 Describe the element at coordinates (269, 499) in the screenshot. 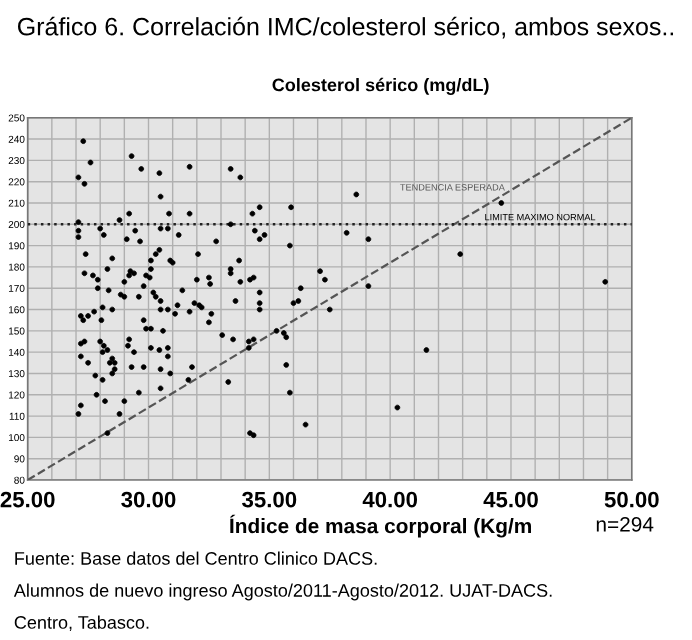

I see `x-tick-label: 35.00` at that location.